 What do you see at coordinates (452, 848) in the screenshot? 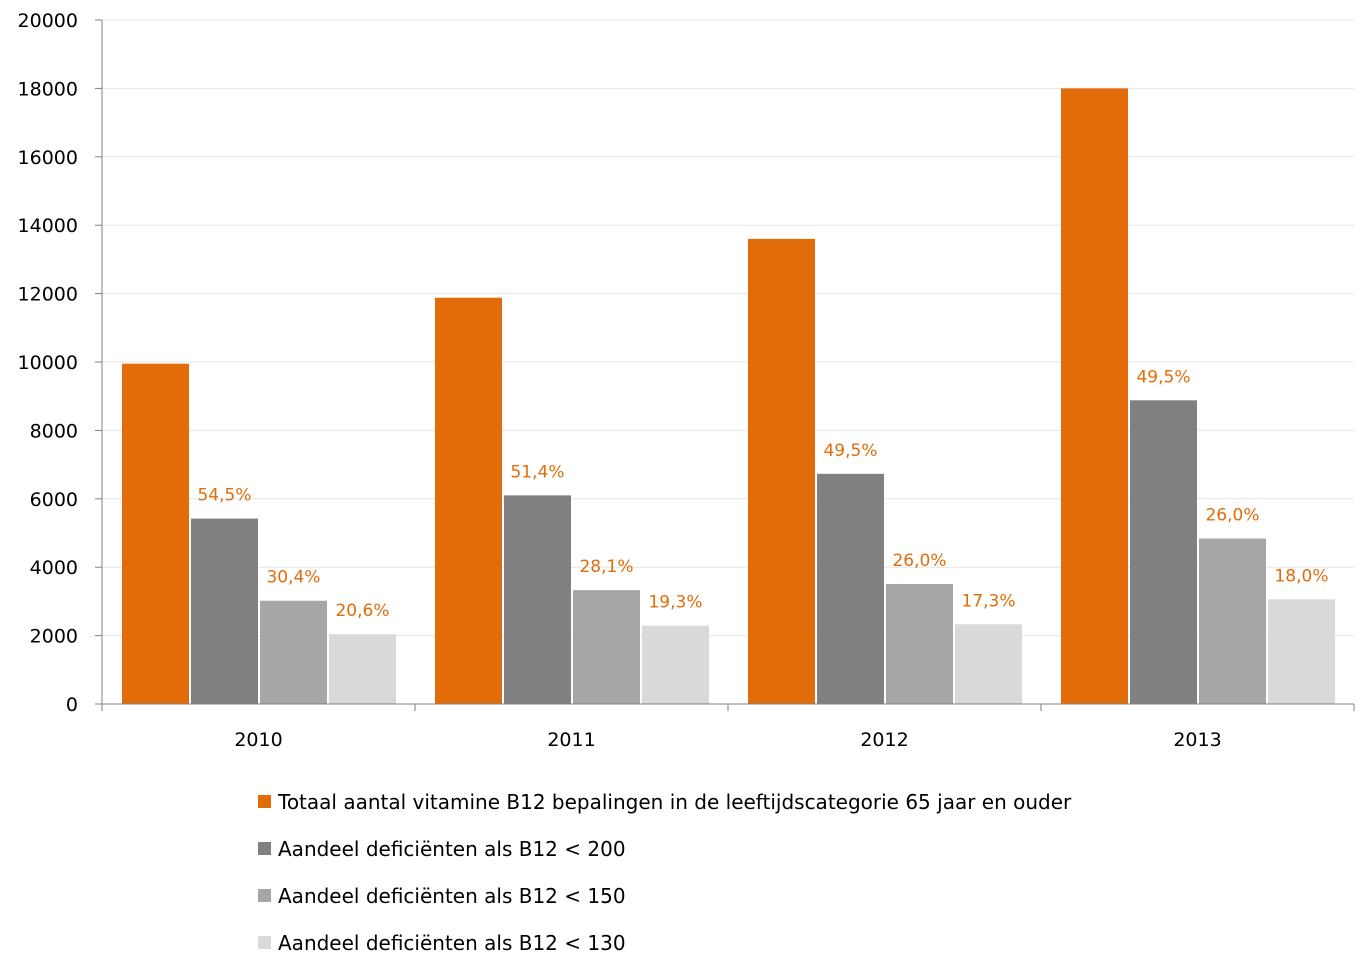
I see `legend-label: Aandeel deficiënten als B12 < 200` at bounding box center [452, 848].